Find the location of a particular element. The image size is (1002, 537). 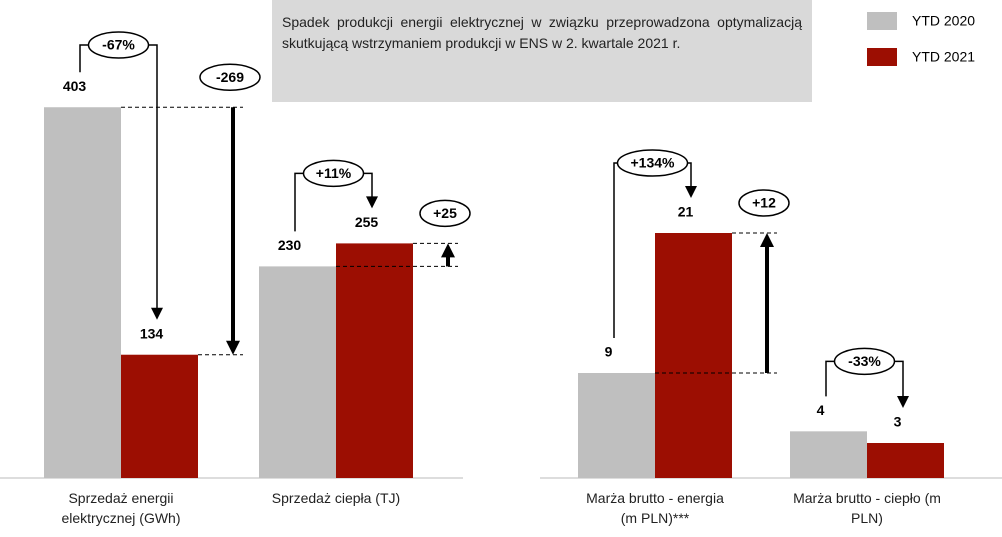

value-label: 230 is located at coordinates (290, 245).